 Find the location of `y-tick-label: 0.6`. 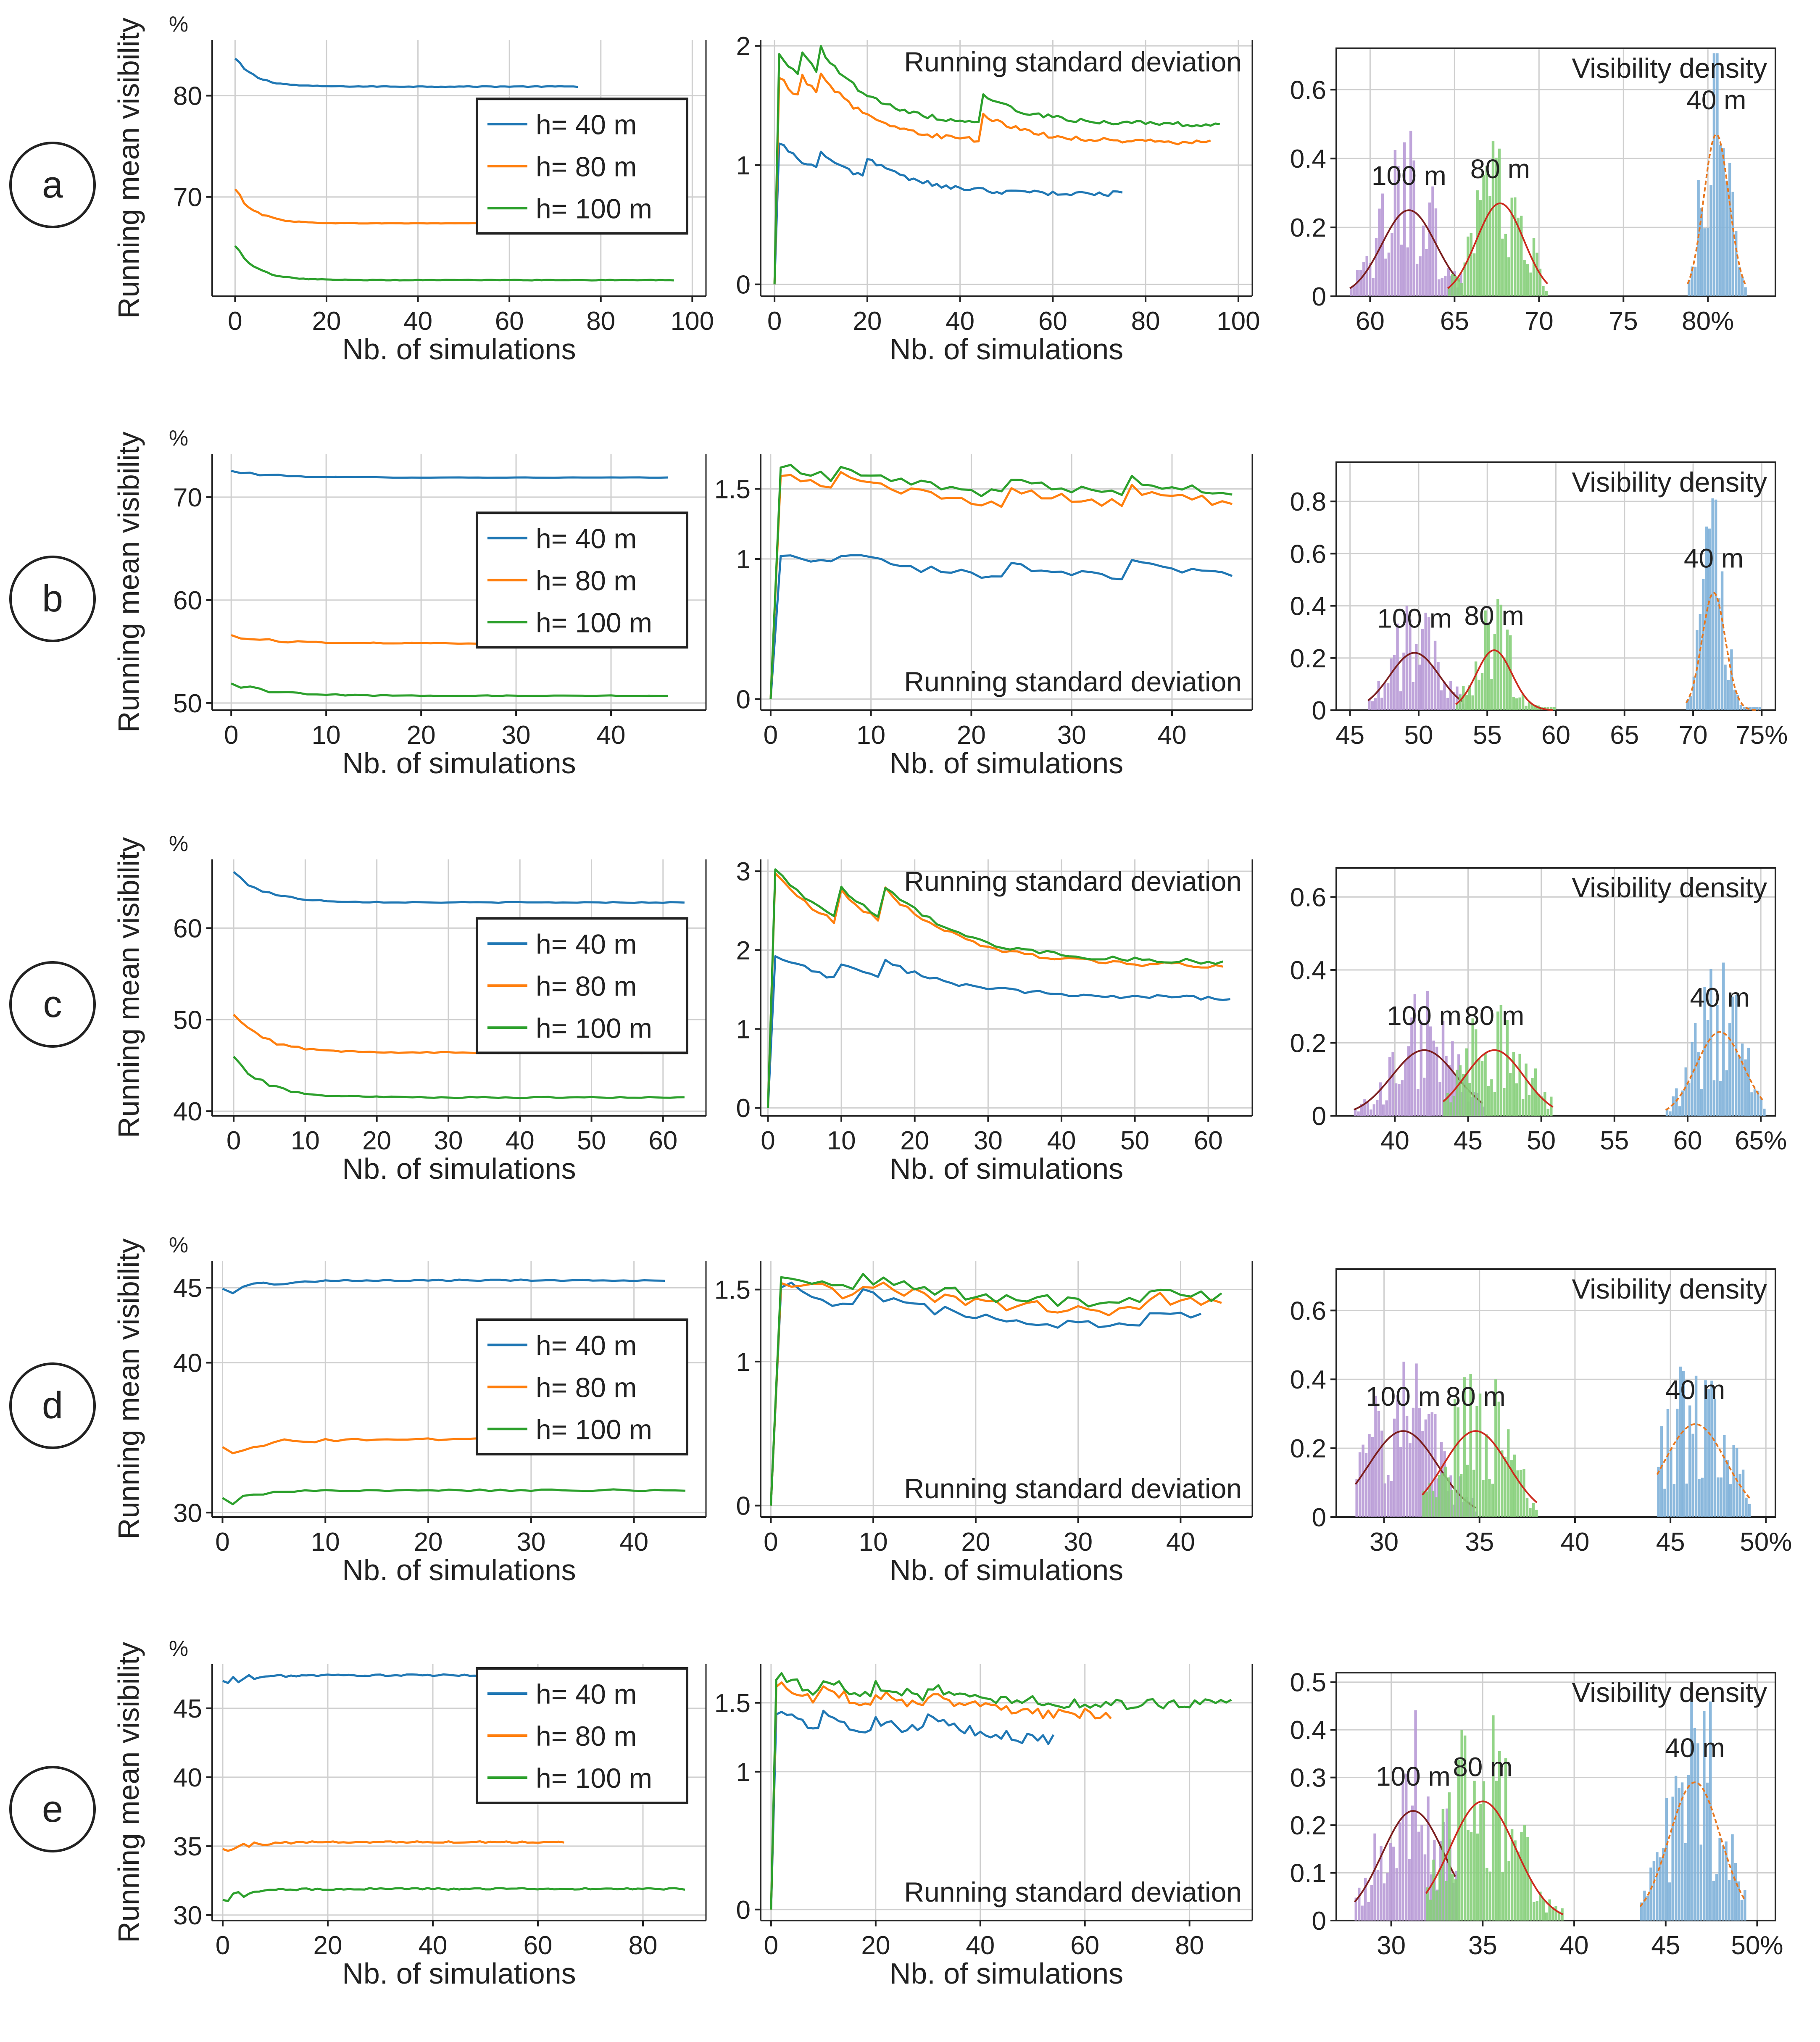

y-tick-label: 0.6 is located at coordinates (1308, 554).